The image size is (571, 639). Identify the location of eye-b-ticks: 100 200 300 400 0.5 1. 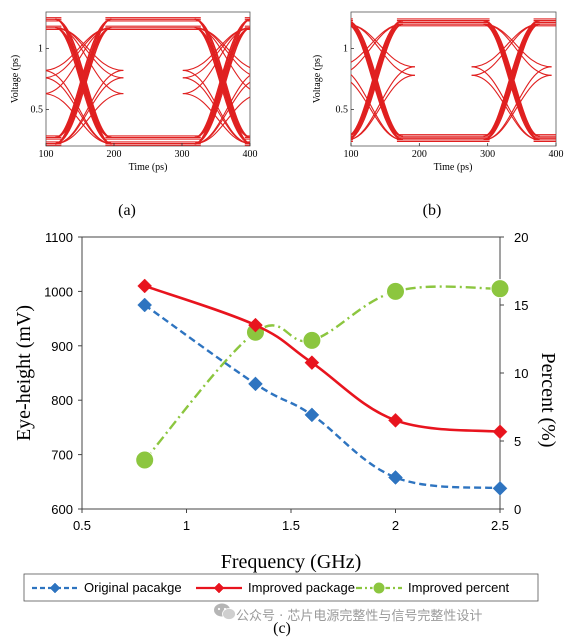
(450, 102).